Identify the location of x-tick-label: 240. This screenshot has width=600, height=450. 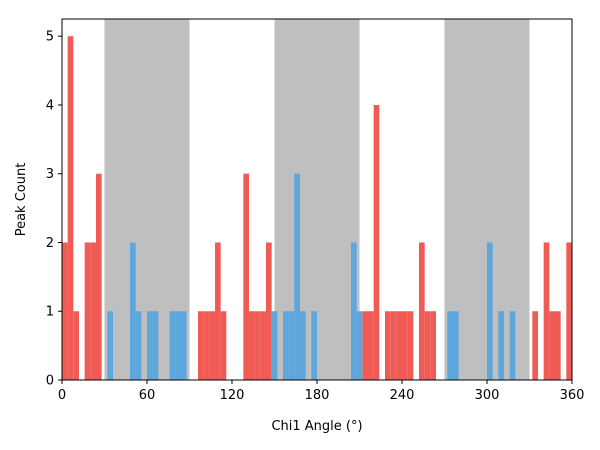
(402, 395).